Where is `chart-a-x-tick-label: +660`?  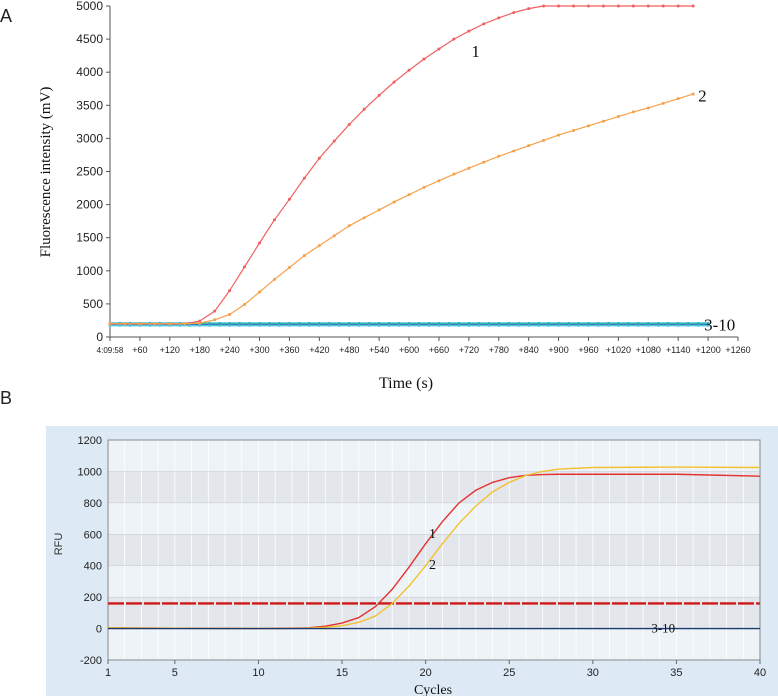 chart-a-x-tick-label: +660 is located at coordinates (439, 350).